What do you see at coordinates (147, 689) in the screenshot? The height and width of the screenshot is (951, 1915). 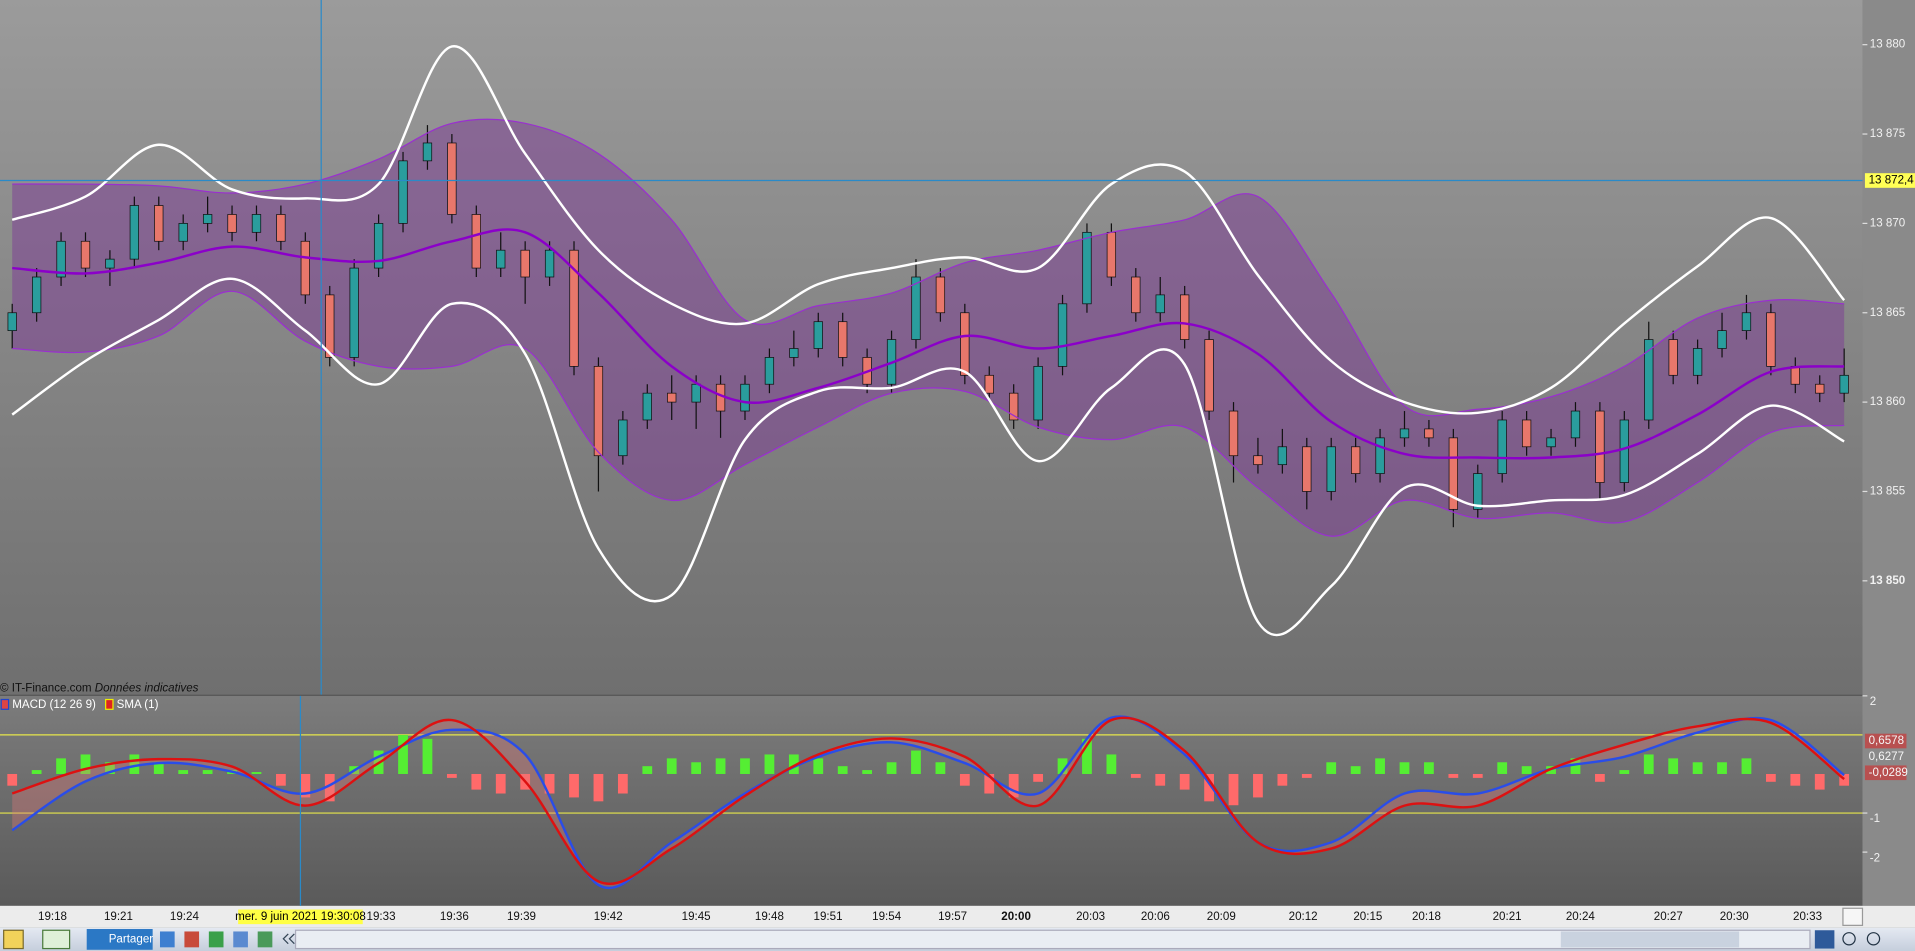 I see `source-note: Données indicatives` at bounding box center [147, 689].